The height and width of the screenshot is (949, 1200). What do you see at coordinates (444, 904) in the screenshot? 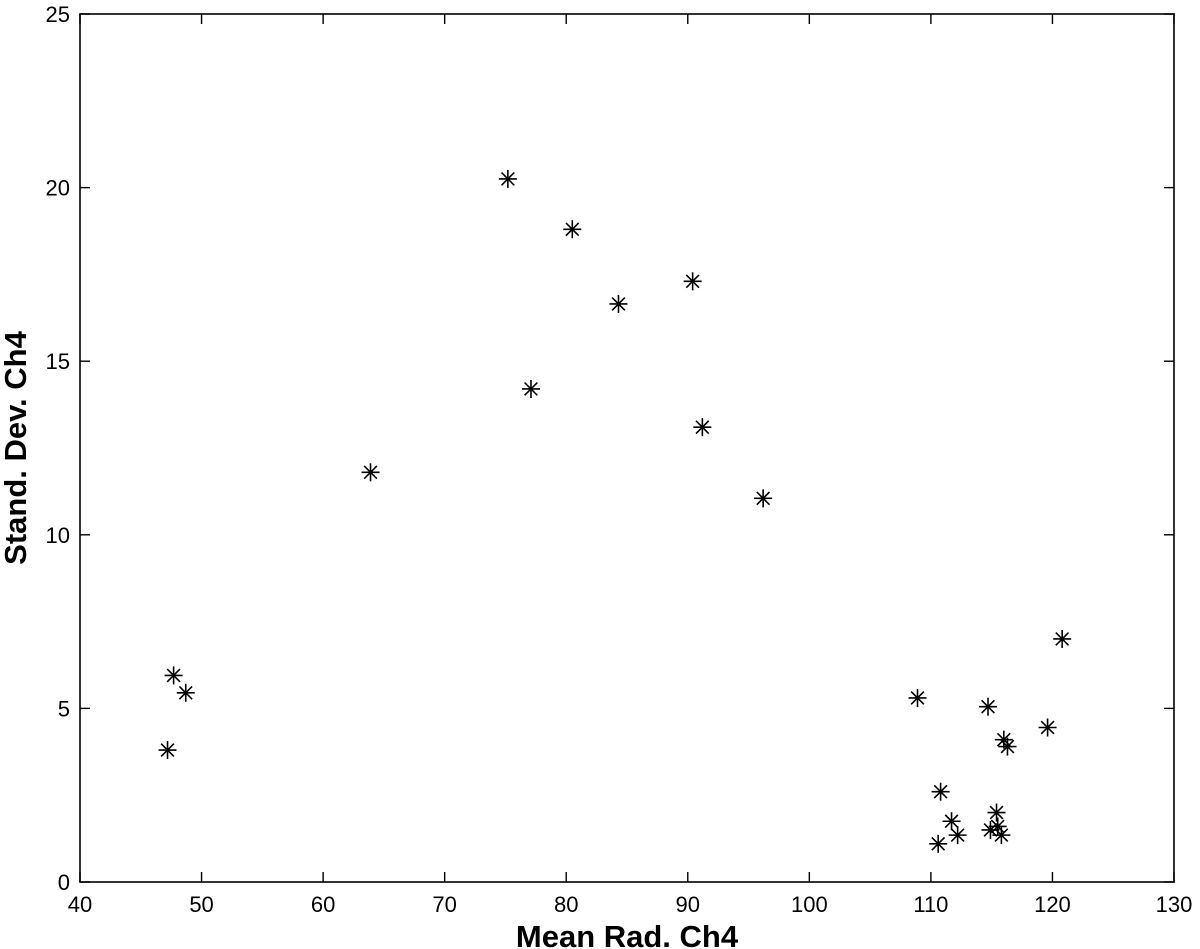
I see `x-tick-label: 70` at bounding box center [444, 904].